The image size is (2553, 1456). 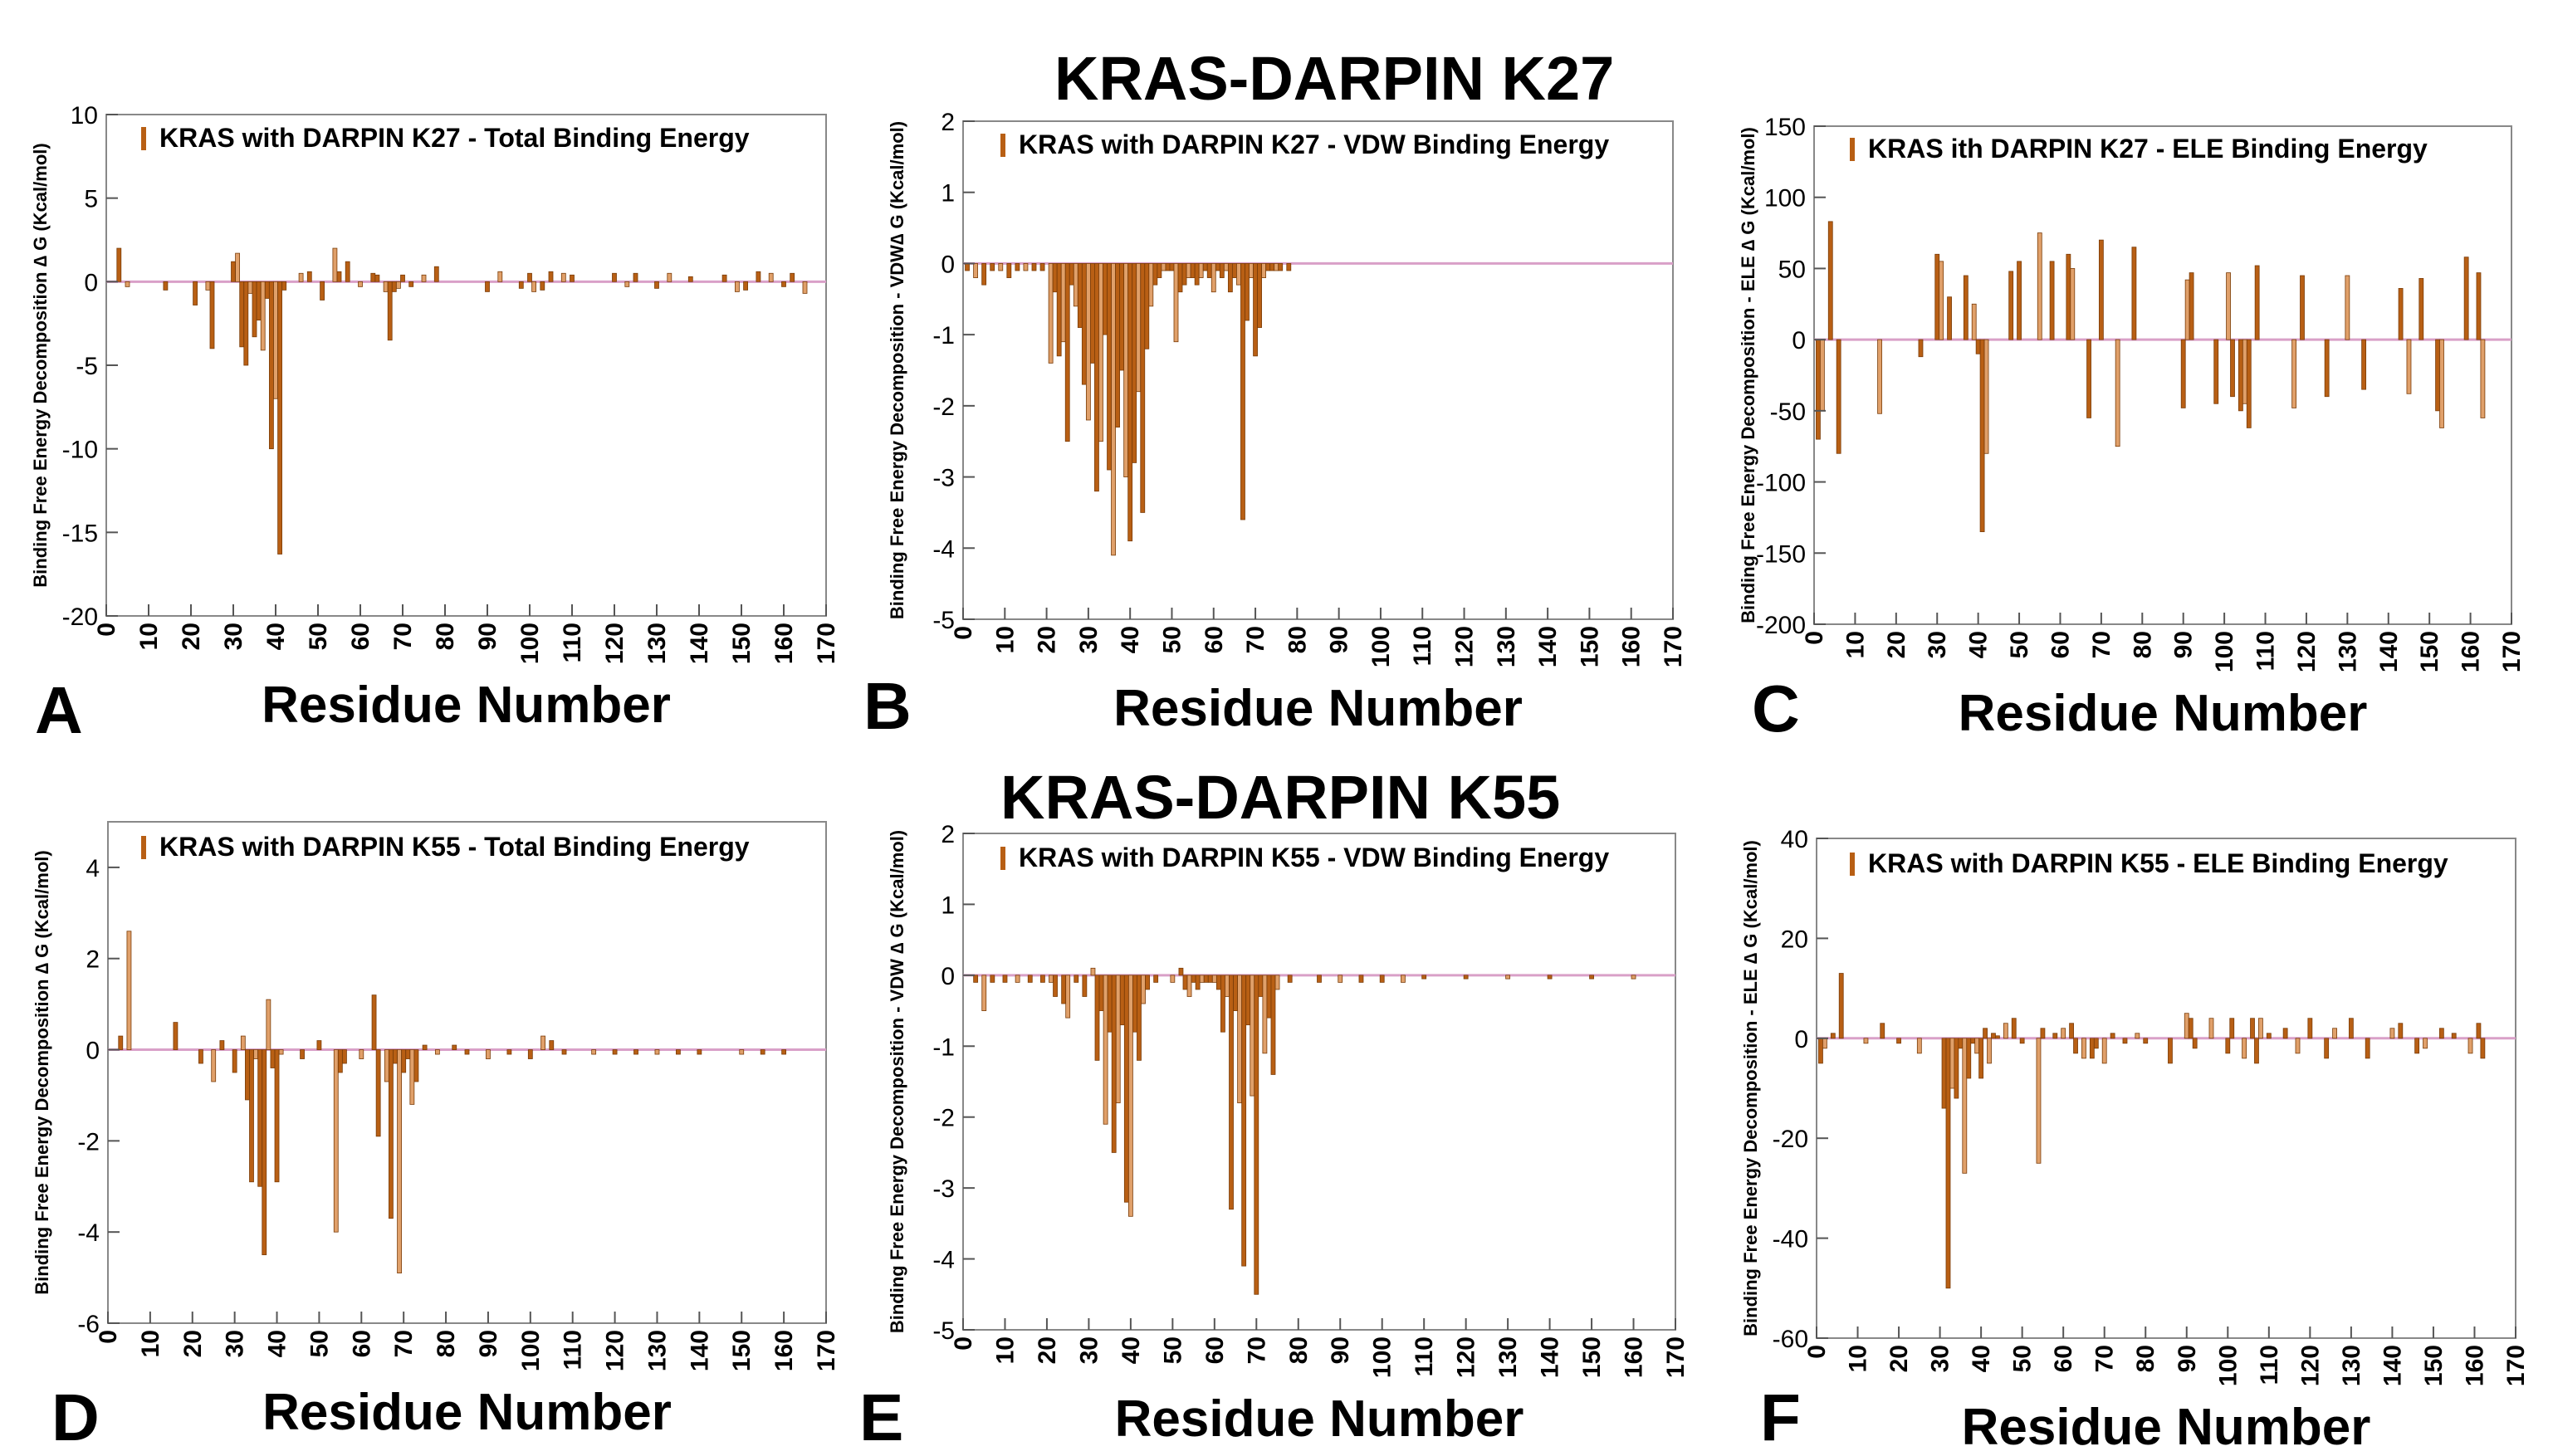 I want to click on x-tick-label-c: 140, so click(x=2389, y=651).